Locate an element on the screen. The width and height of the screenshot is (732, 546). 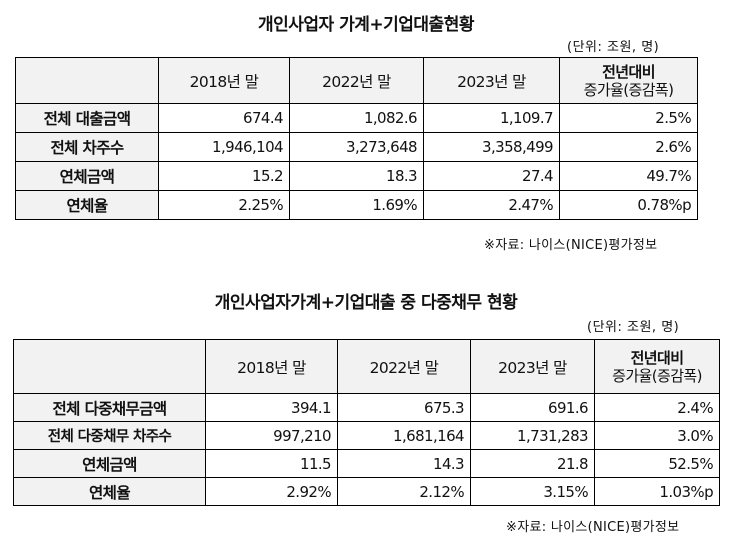
table1-header-2023: 2023년 말 is located at coordinates (491, 80).